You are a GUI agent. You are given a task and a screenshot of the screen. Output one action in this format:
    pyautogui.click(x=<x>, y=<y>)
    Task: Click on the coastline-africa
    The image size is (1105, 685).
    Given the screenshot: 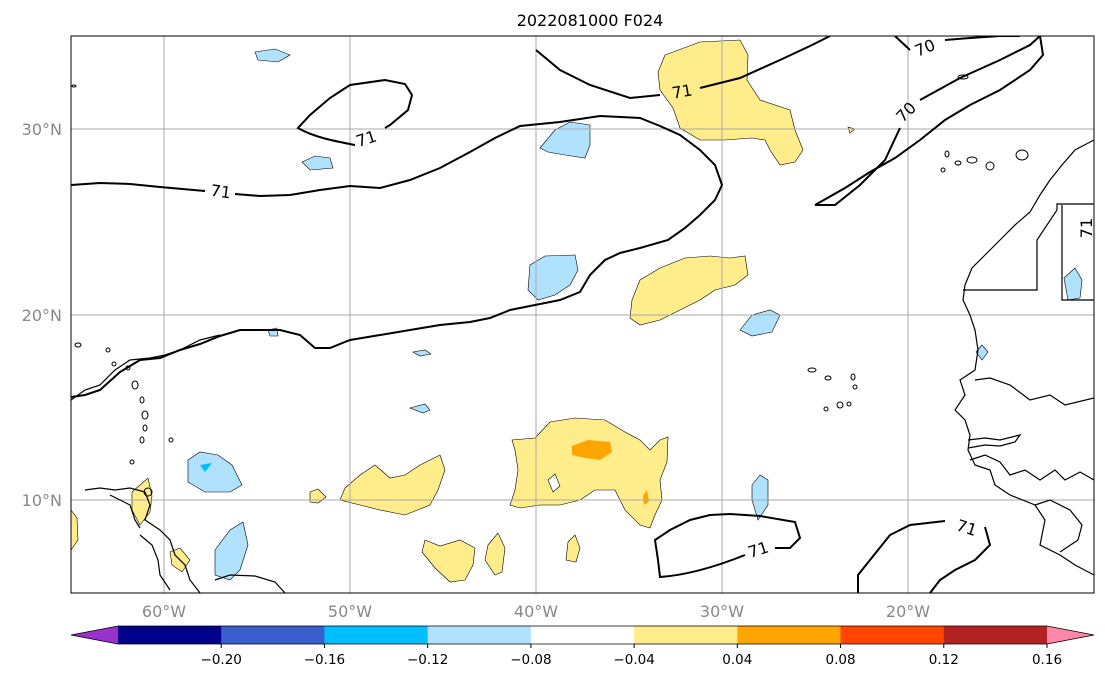 What is the action you would take?
    pyautogui.click(x=1024, y=357)
    